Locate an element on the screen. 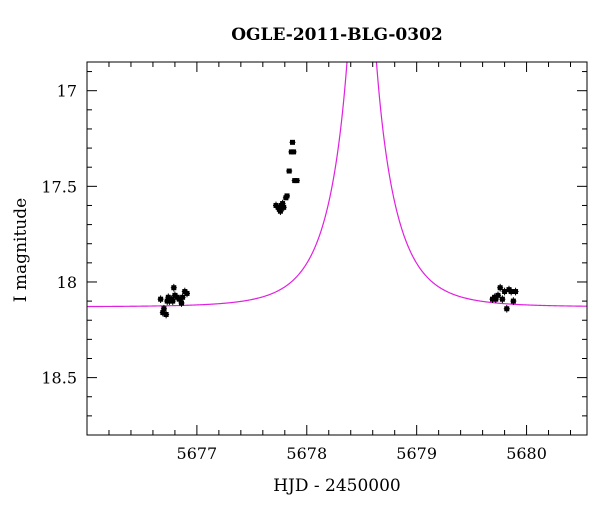  chart-title: OGLE-2011-BLG-0302 is located at coordinates (337, 35).